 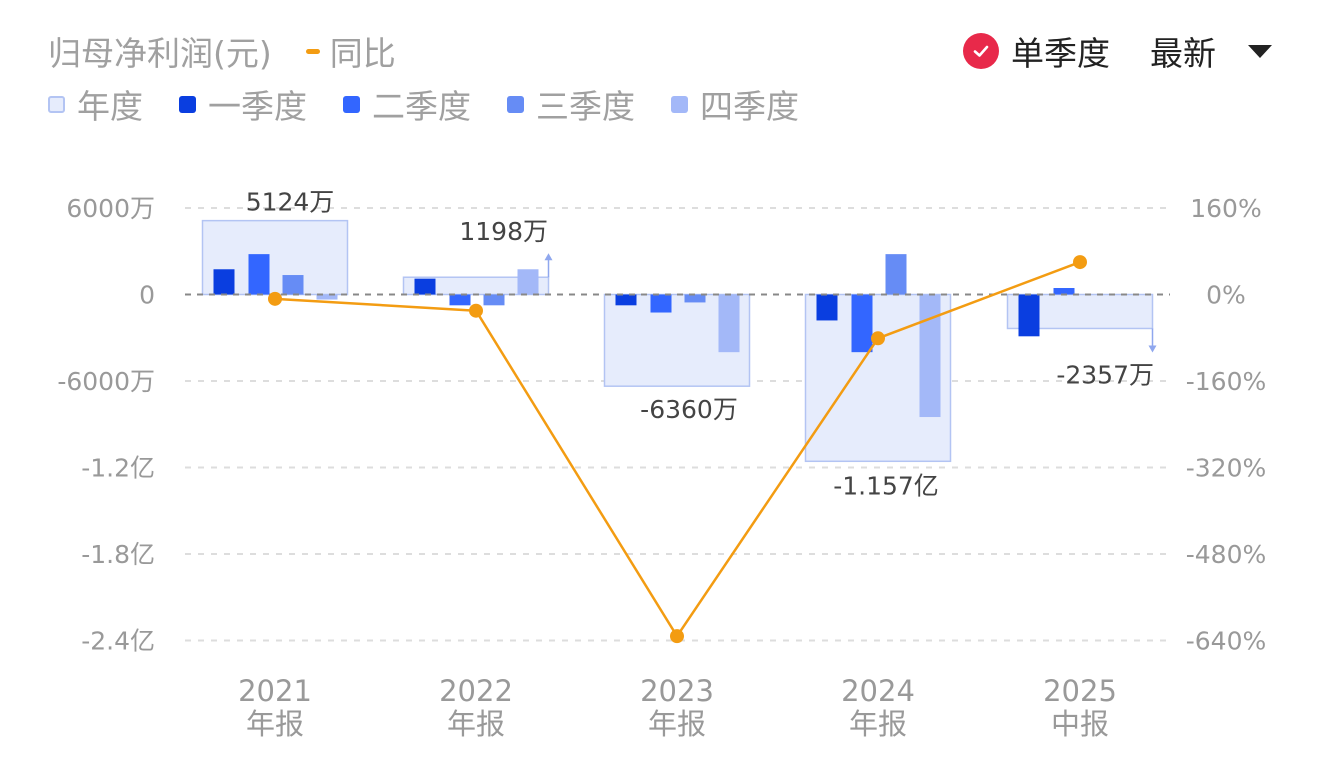 What do you see at coordinates (677, 691) in the screenshot?
I see `x-tick-year-2023: 2023` at bounding box center [677, 691].